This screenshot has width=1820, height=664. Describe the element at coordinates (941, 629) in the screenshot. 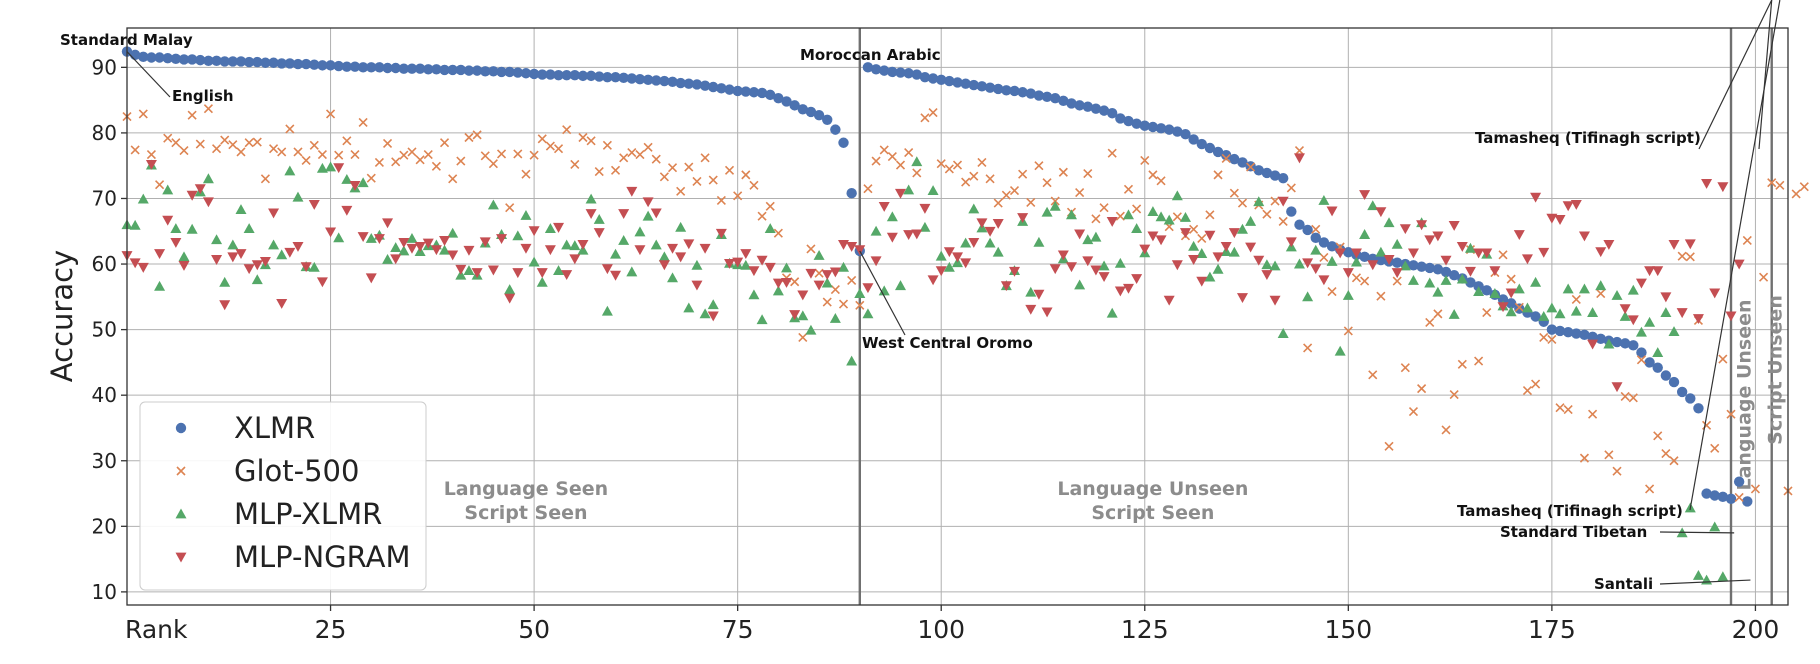

I see `x-tick-label: 100` at that location.